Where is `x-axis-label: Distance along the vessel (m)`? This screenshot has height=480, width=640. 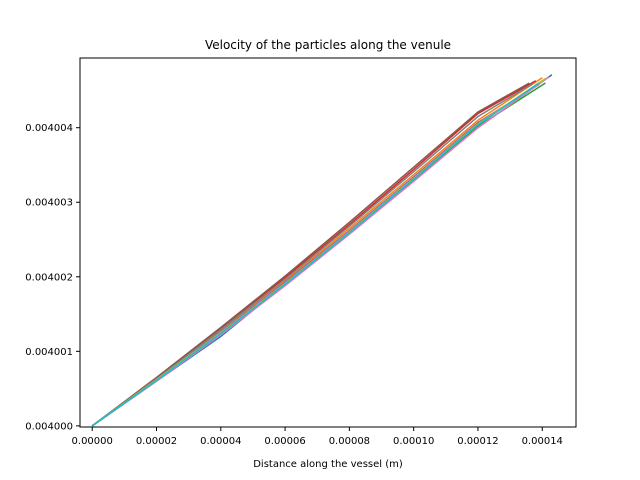 x-axis-label: Distance along the vessel (m) is located at coordinates (328, 464).